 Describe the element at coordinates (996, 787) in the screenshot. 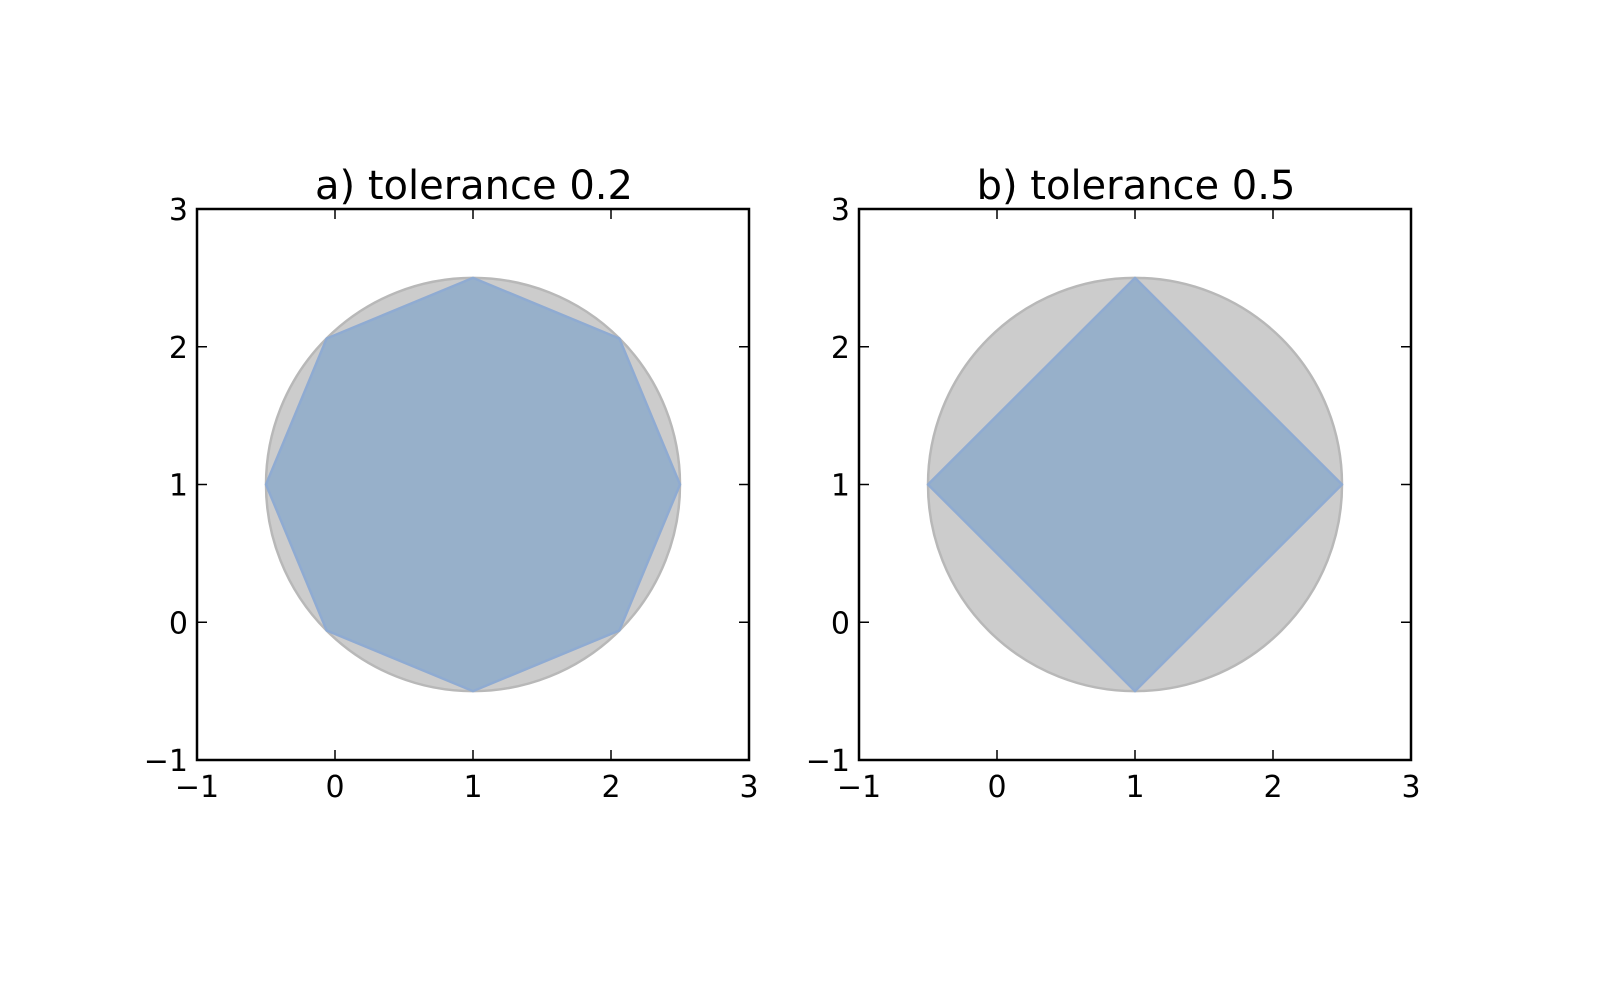

I see `subplot-b-xtick-label: 0` at that location.